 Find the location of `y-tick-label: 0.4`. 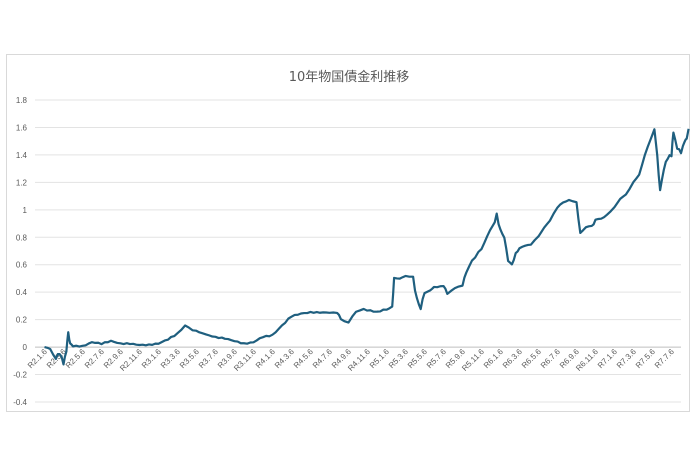

y-tick-label: 0.4 is located at coordinates (22, 292).